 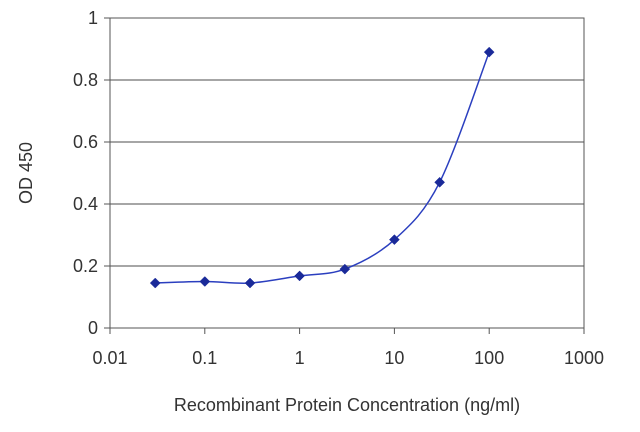 I want to click on y-axis-title: OD 450, so click(x=26, y=173).